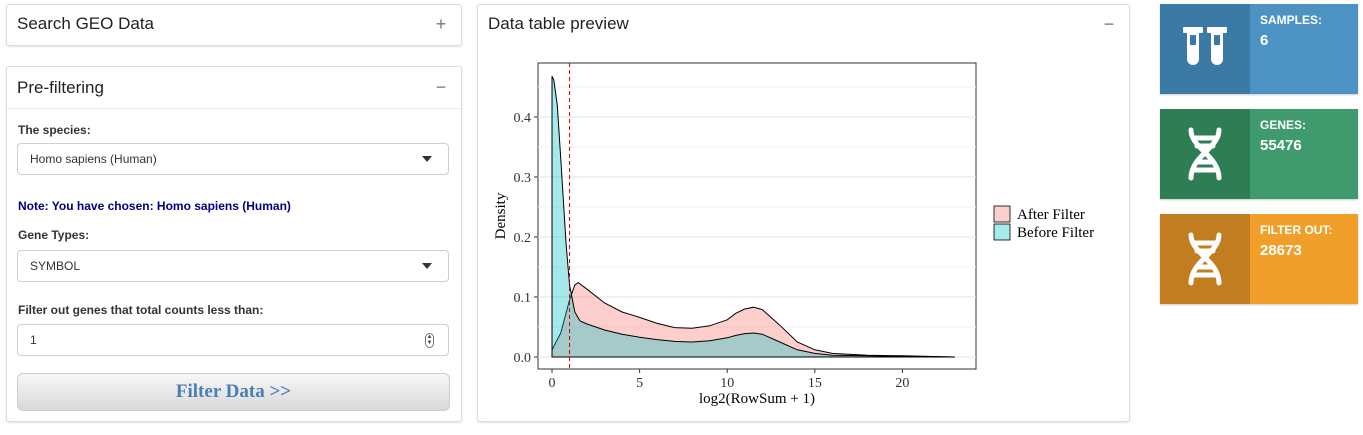  I want to click on gene-types-select: SYMBOL, so click(233, 266).